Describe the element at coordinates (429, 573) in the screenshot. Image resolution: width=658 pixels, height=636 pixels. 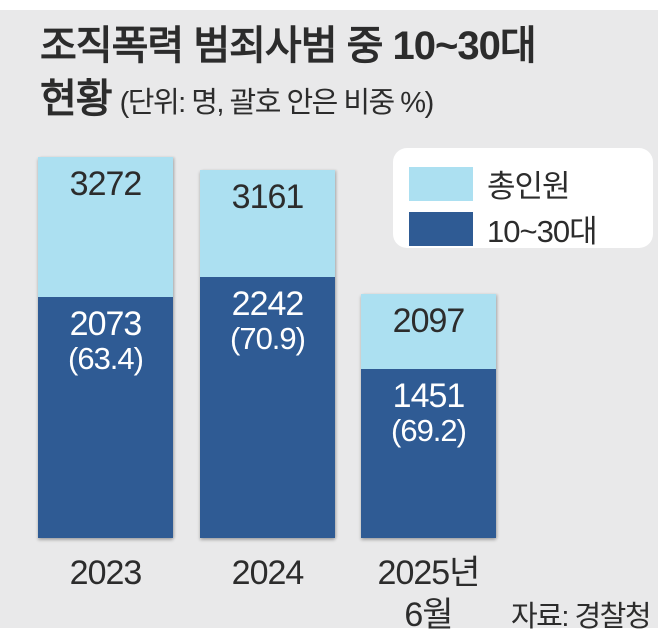
I see `axis-label-line: 2025년` at that location.